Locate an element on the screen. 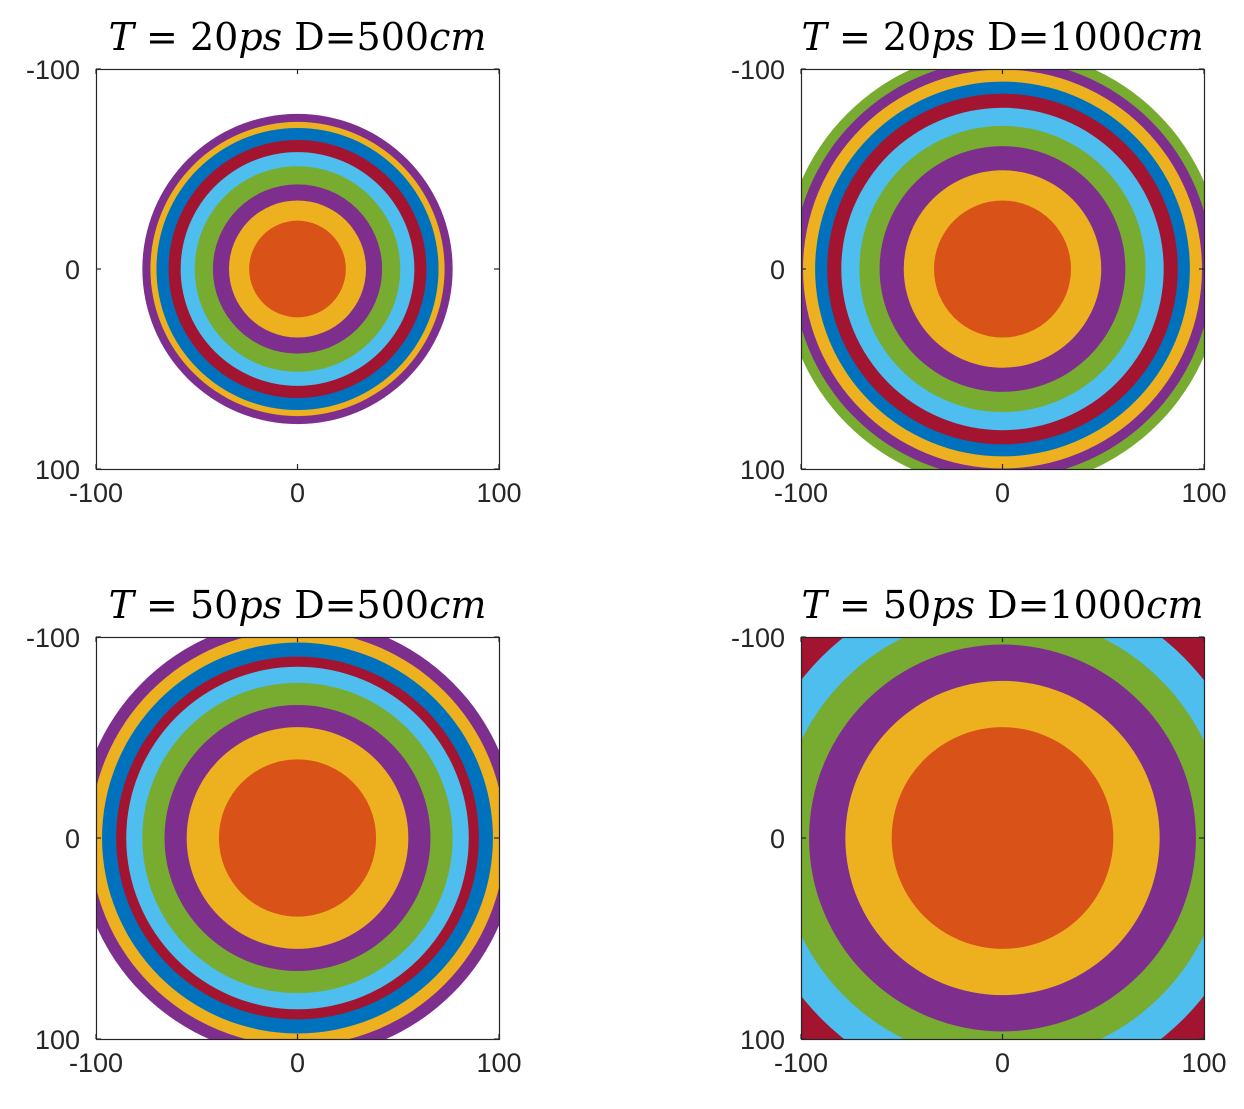  subplot-title: T = 50ps D=500cm is located at coordinates (298, 605).